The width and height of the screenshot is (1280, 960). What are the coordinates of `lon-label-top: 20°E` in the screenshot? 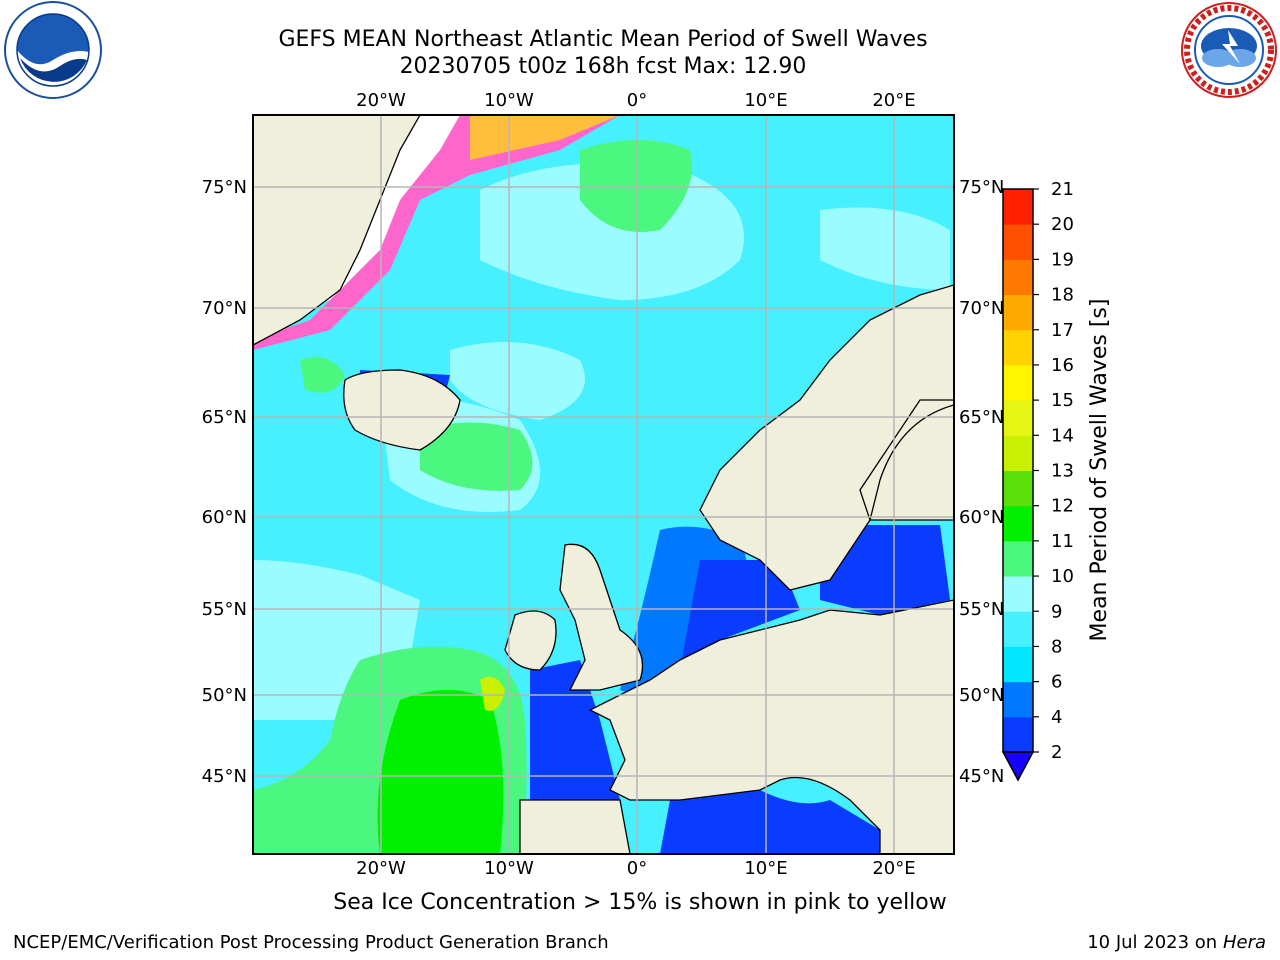 It's located at (893, 100).